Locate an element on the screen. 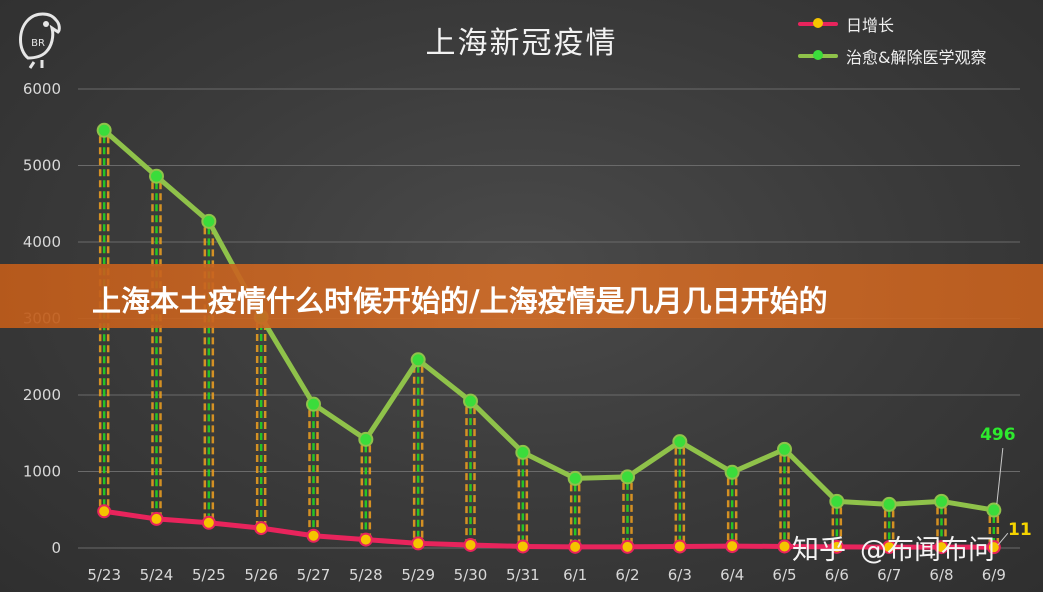 Image resolution: width=1043 pixels, height=592 pixels. x-tick-label: 5/26 is located at coordinates (261, 575).